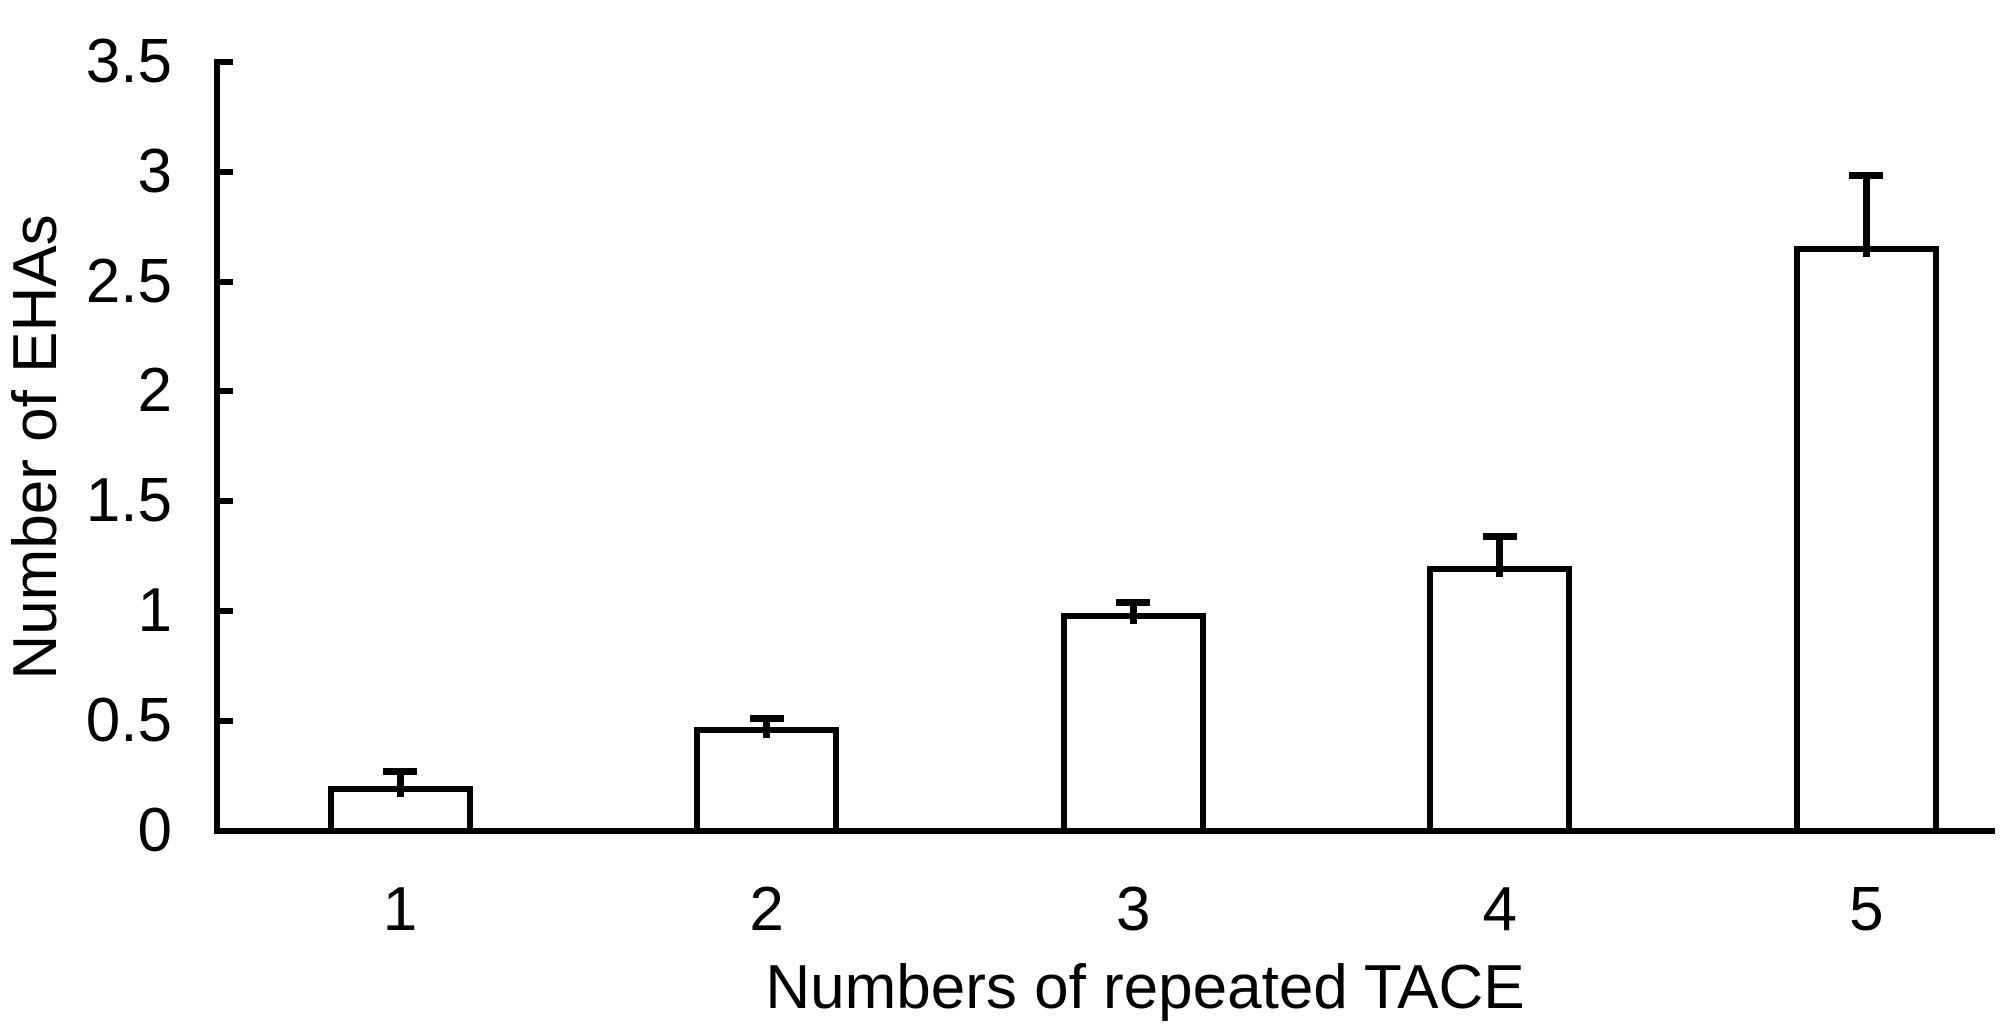 This screenshot has width=2008, height=1034. What do you see at coordinates (1866, 909) in the screenshot?
I see `x-category-label: 5` at bounding box center [1866, 909].